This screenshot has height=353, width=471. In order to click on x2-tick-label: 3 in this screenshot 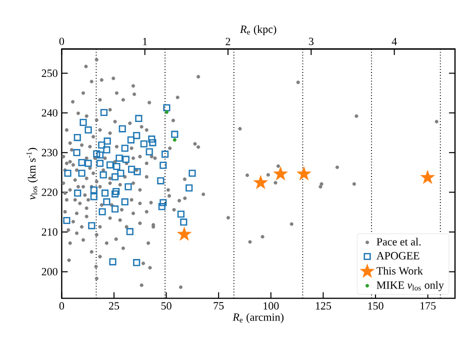, I will do `click(311, 42)`.